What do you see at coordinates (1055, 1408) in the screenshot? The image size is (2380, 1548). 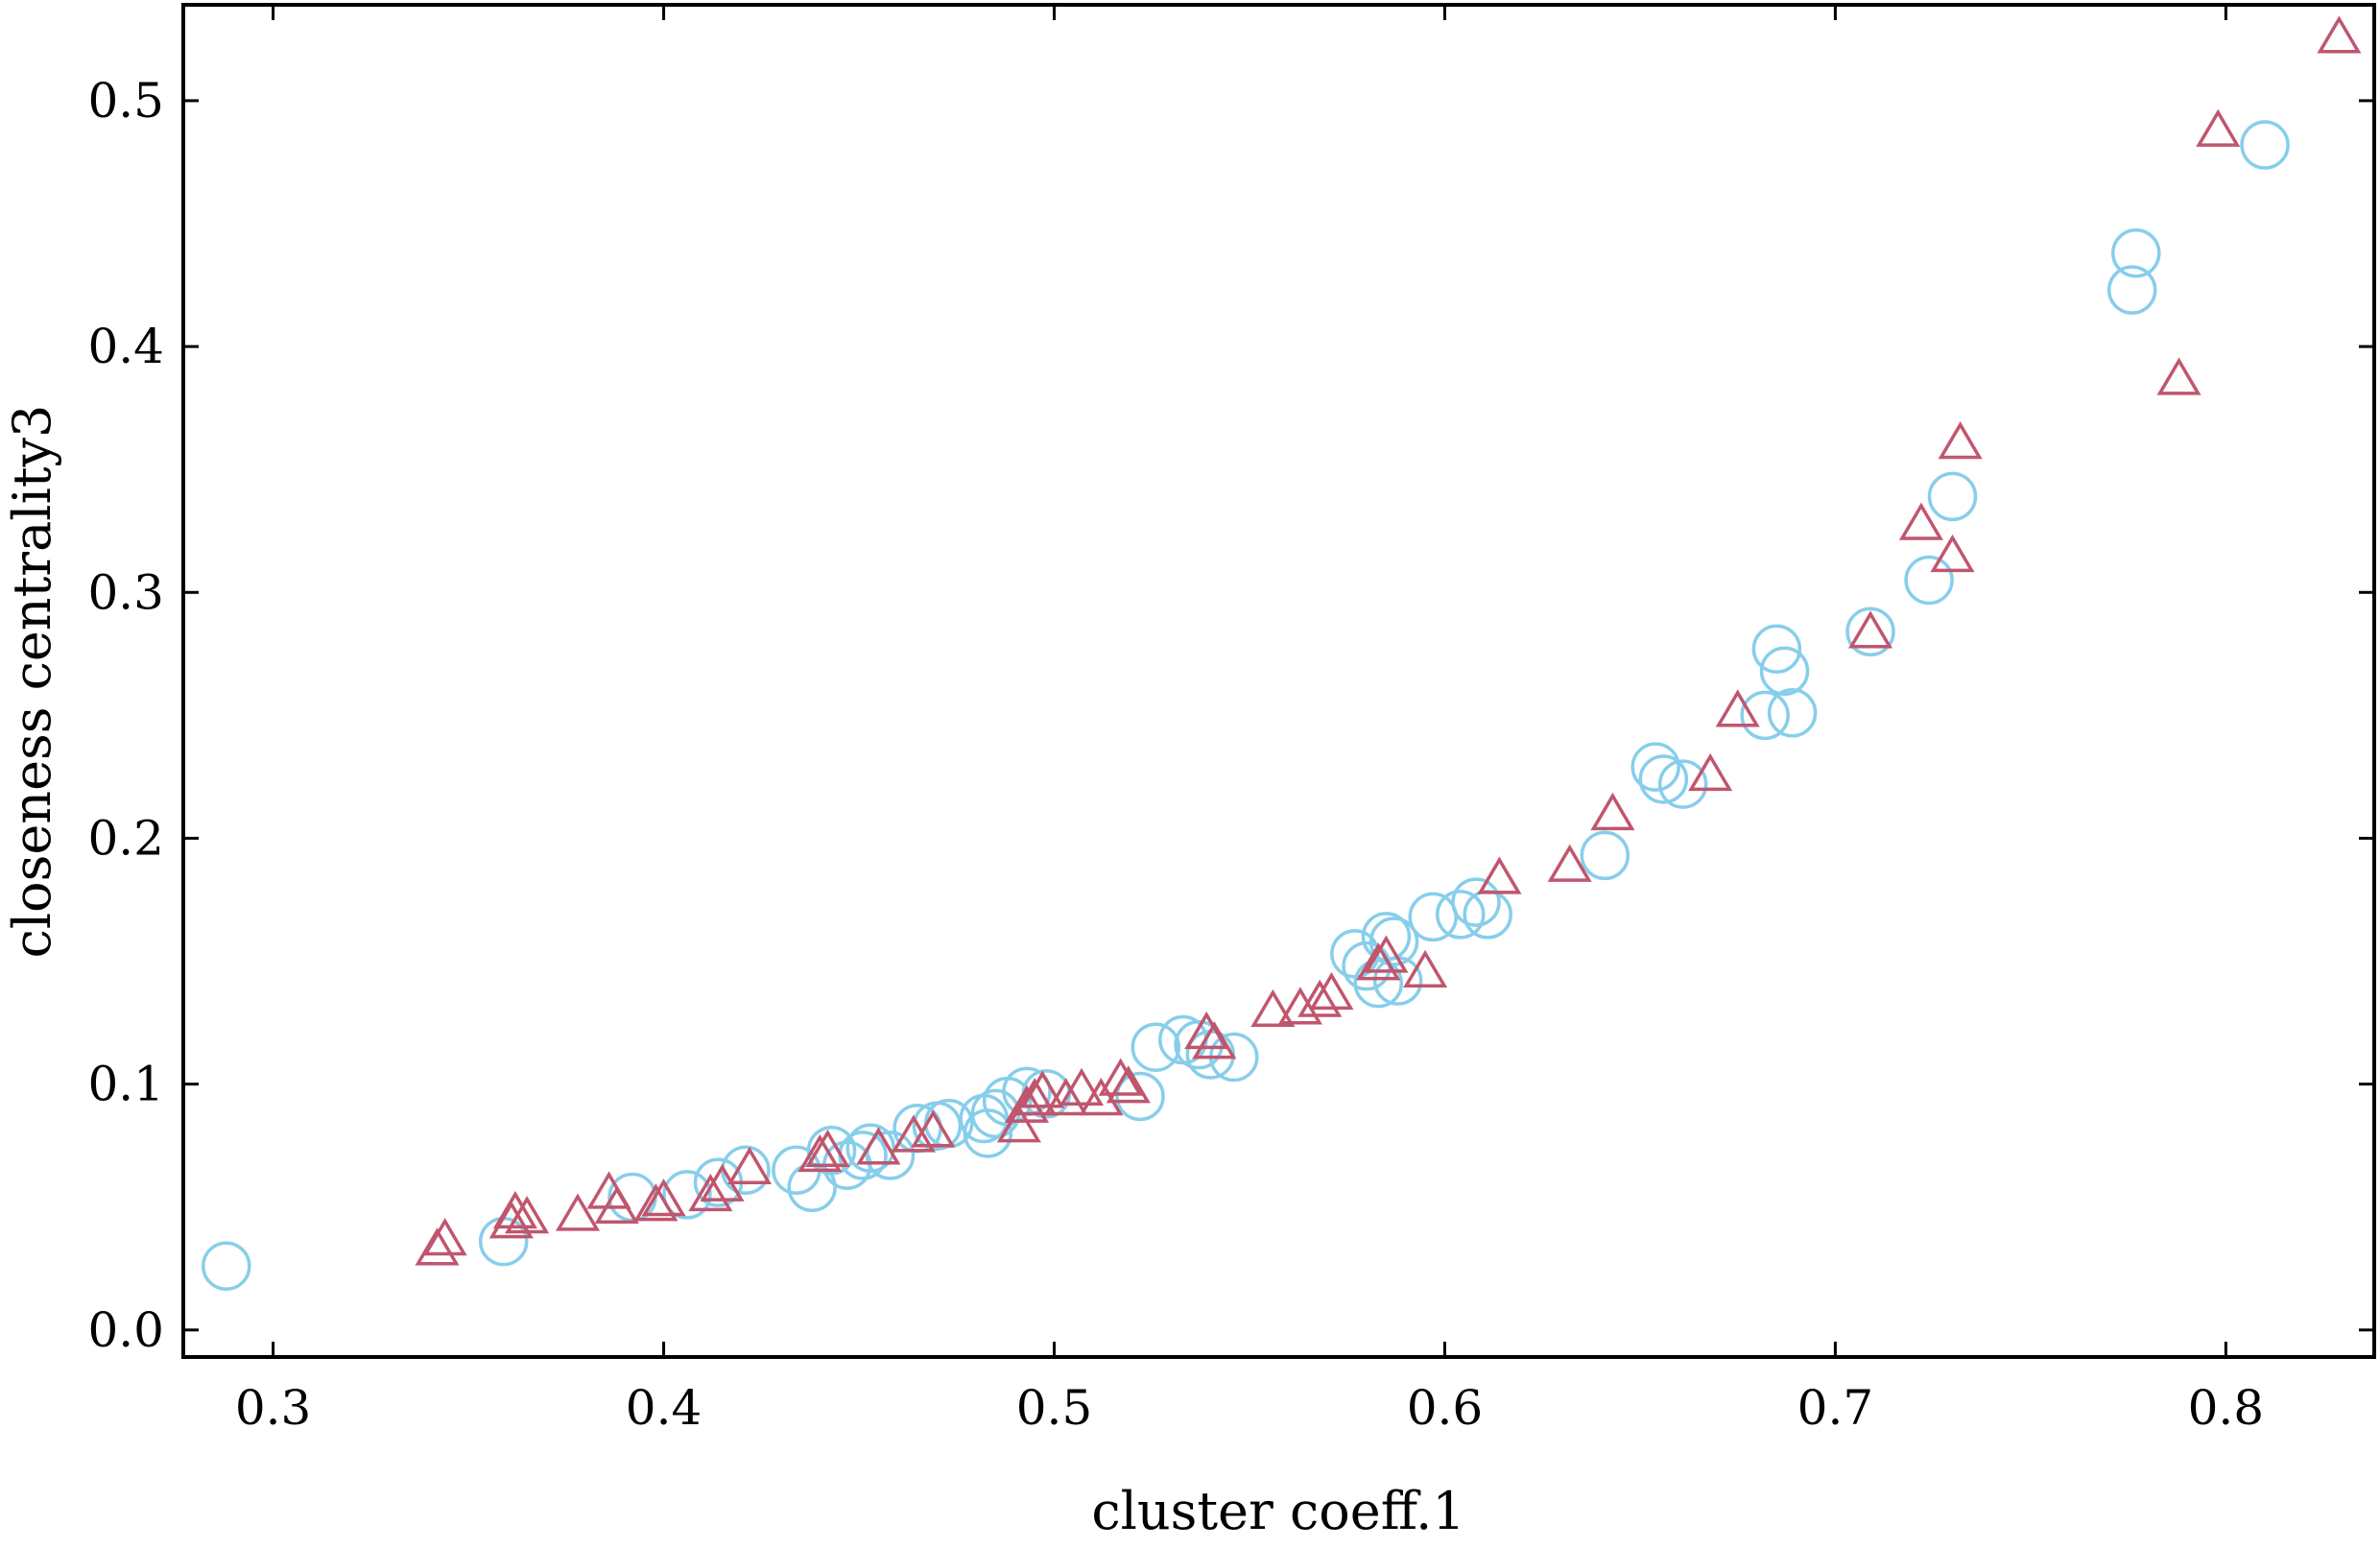 I see `x-tick-label: 0.5` at bounding box center [1055, 1408].